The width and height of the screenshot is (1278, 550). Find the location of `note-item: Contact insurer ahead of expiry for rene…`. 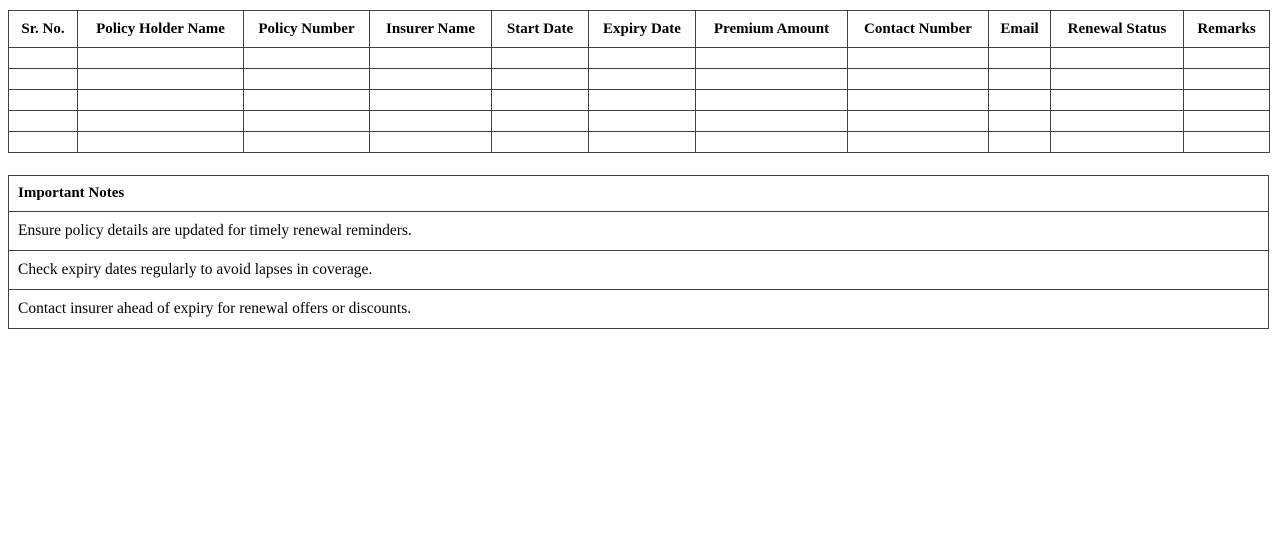

note-item: Contact insurer ahead of expiry for rene… is located at coordinates (638, 309).